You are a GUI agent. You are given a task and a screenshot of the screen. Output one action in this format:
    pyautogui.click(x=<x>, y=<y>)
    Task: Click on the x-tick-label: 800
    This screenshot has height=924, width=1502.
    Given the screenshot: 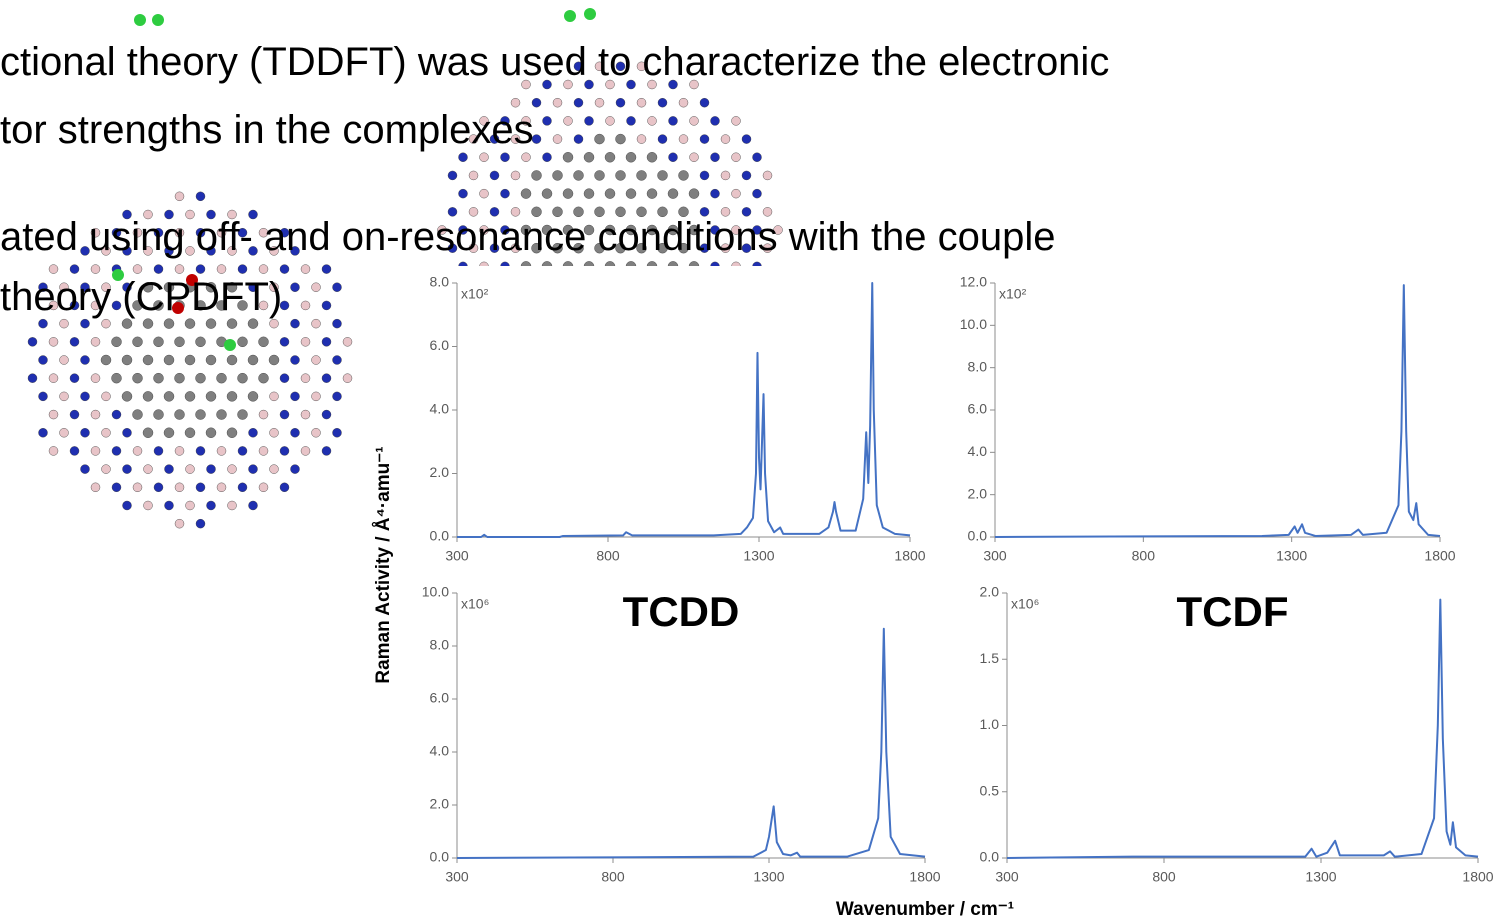 What is the action you would take?
    pyautogui.click(x=1144, y=556)
    